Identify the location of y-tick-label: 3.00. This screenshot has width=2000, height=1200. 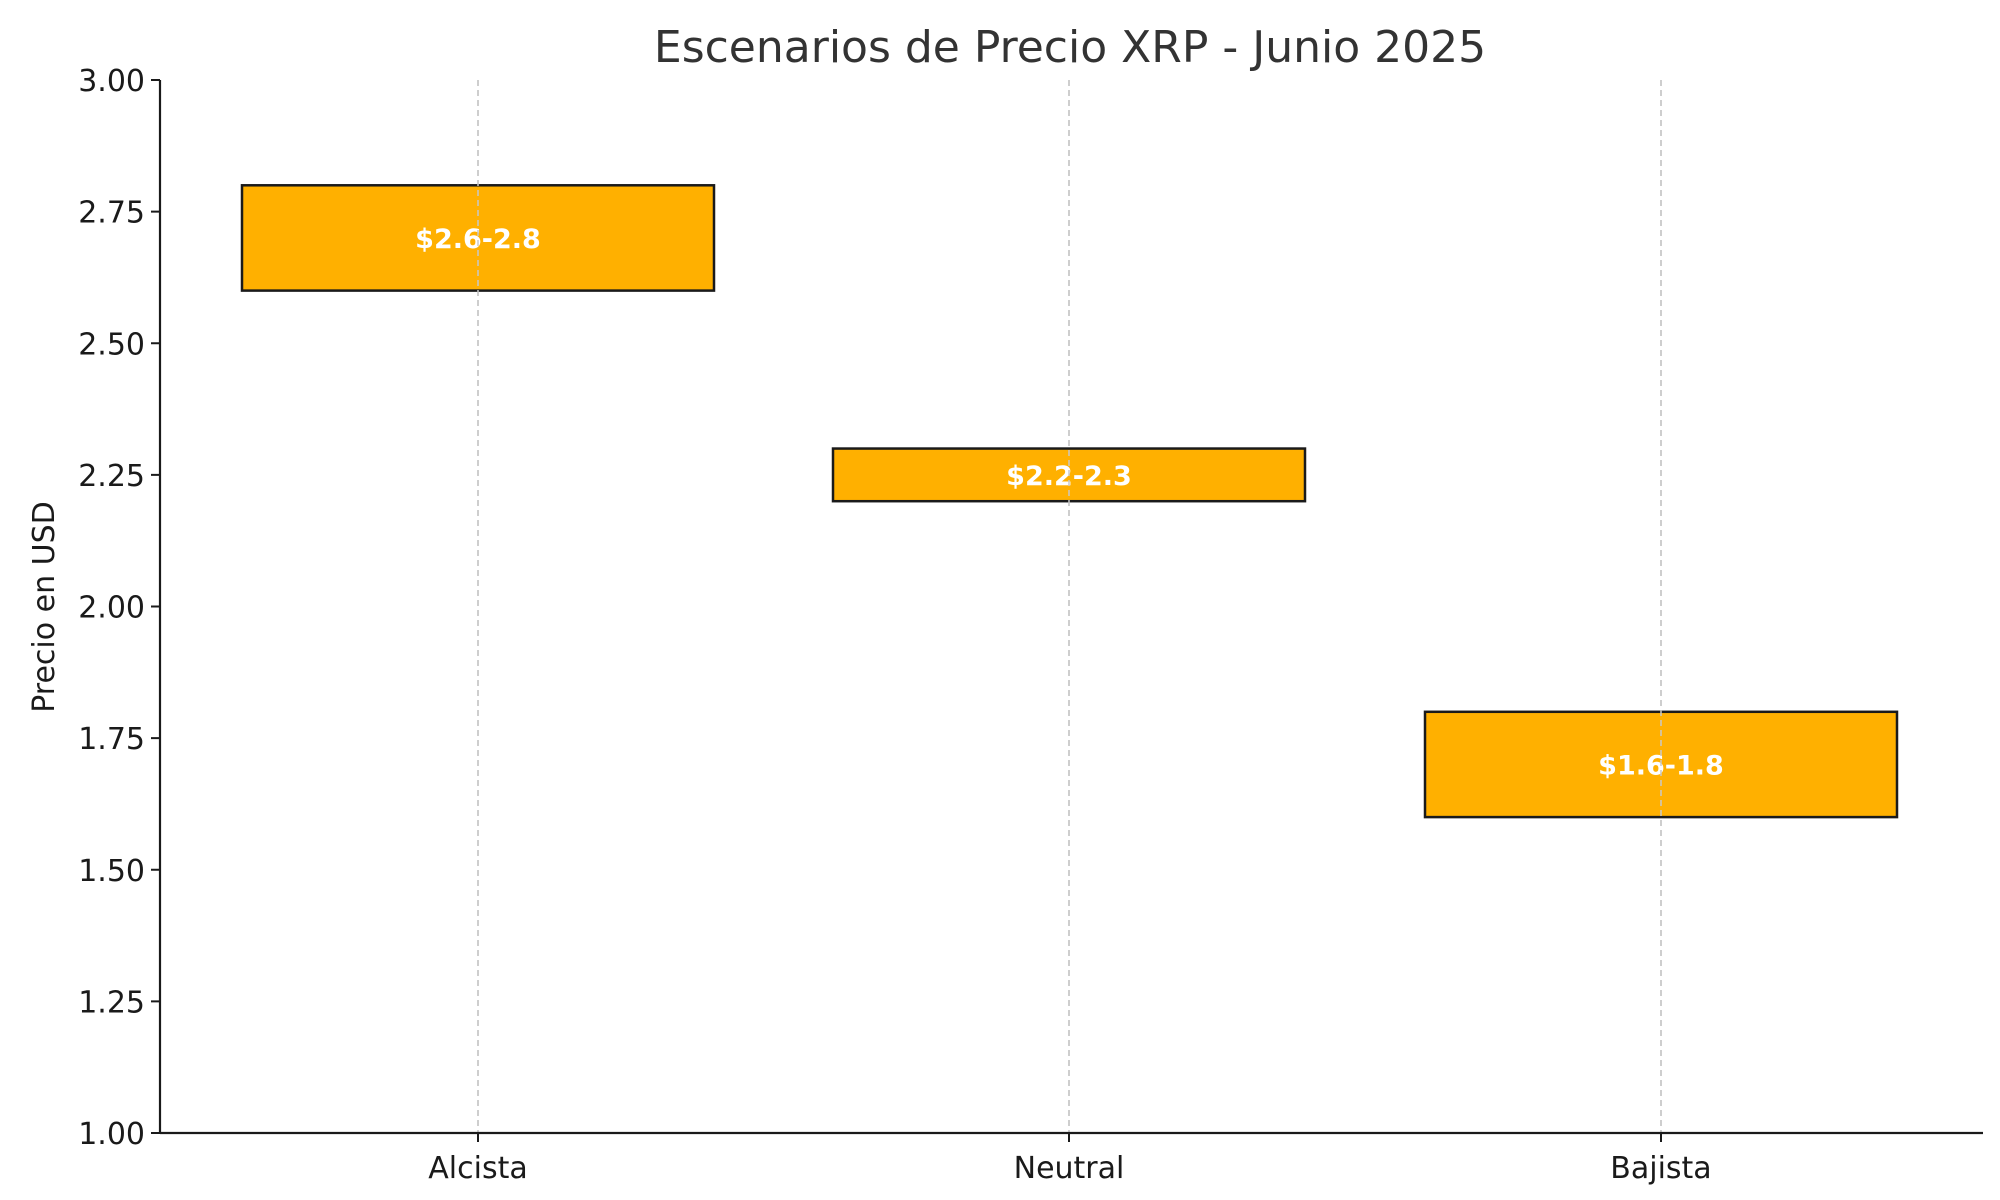
(111, 81).